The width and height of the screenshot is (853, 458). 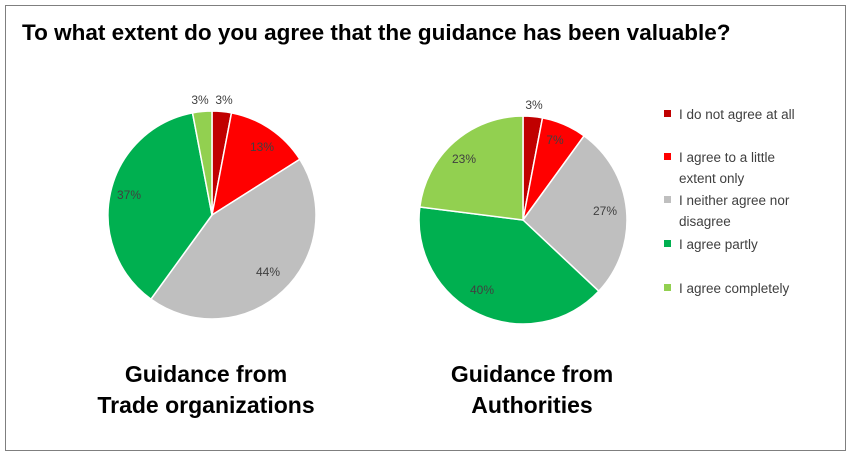 I want to click on legend-item: I neither agree nor disagree, so click(x=741, y=211).